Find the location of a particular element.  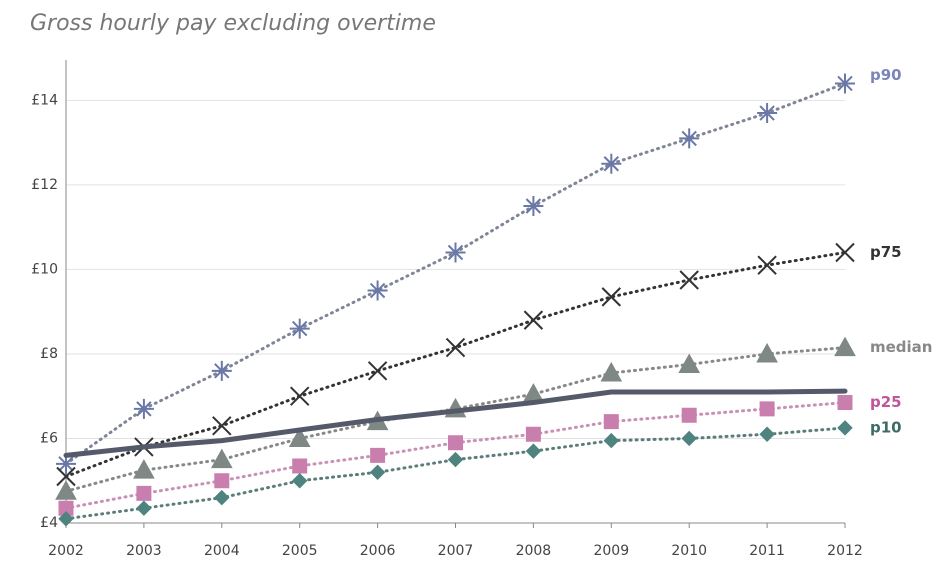

y-tick-label: £10 is located at coordinates (44, 269).